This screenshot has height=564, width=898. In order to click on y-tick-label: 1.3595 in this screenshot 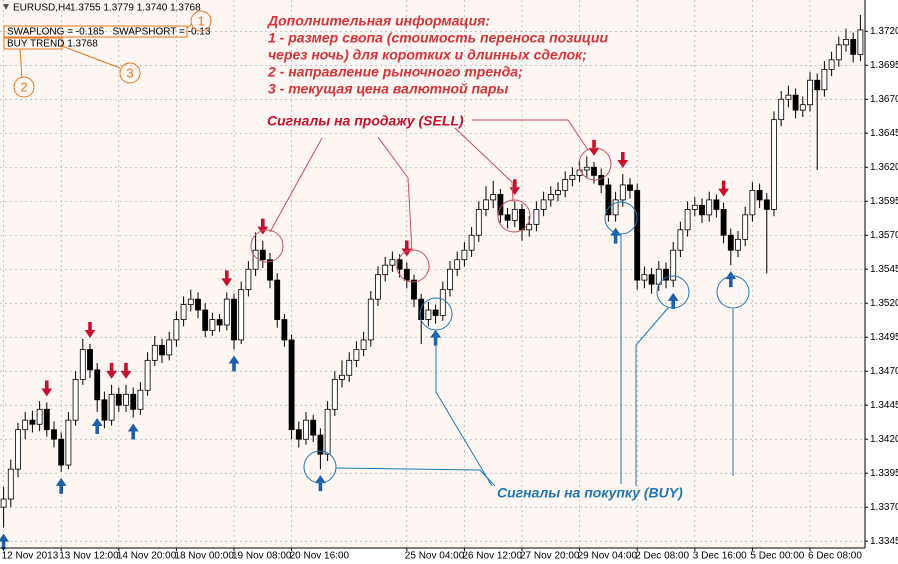, I will do `click(884, 201)`.